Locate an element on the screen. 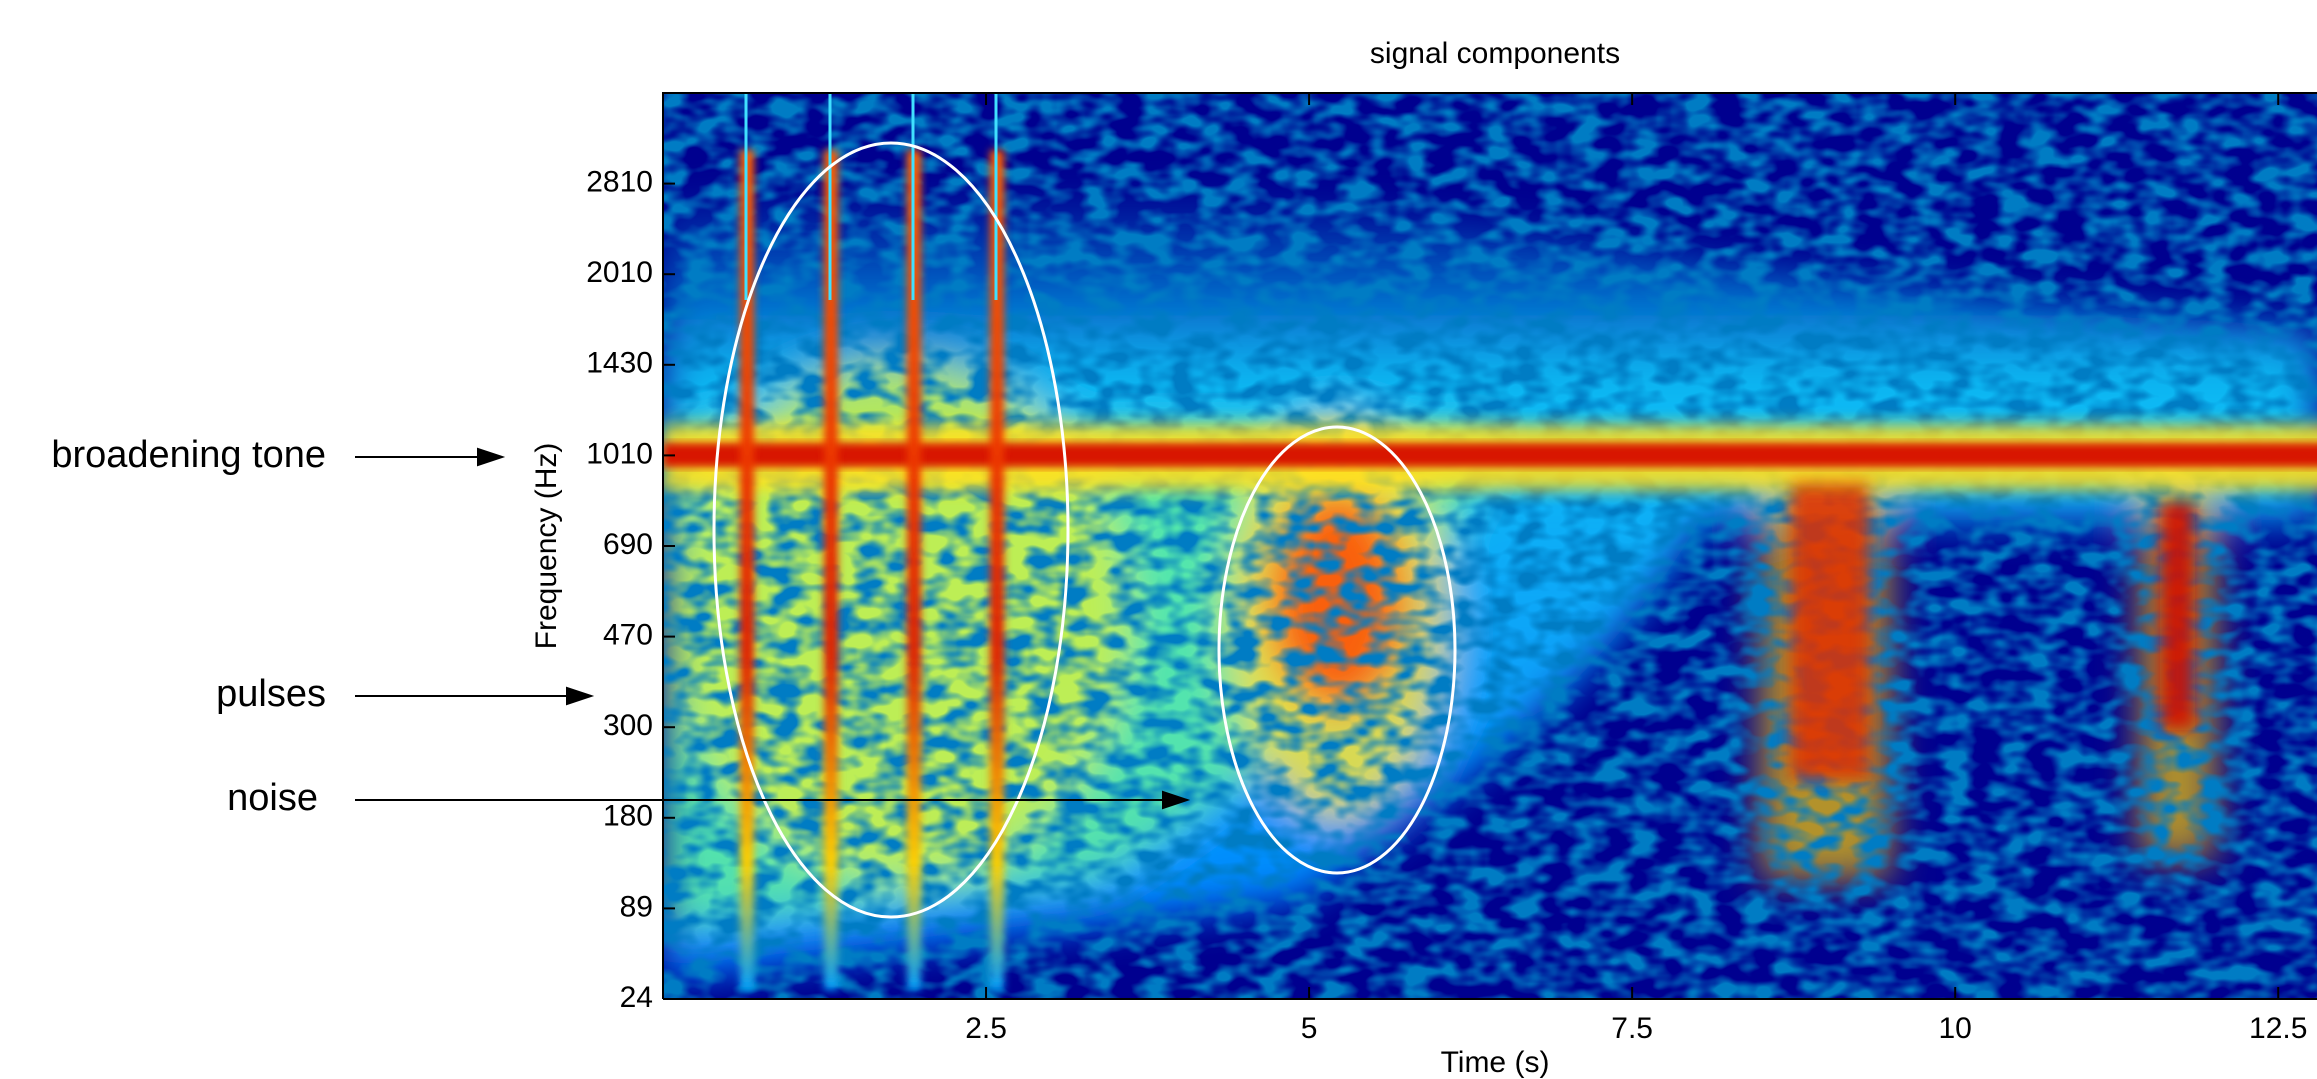 The height and width of the screenshot is (1079, 2317). y-tick-label: 24 is located at coordinates (636, 997).